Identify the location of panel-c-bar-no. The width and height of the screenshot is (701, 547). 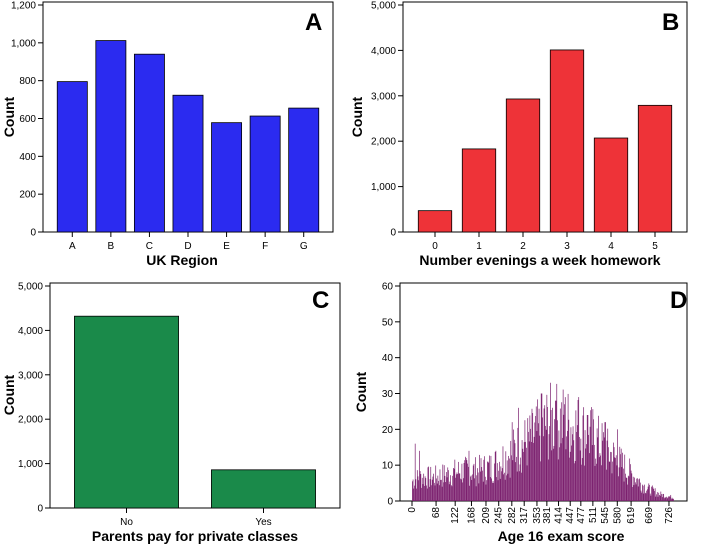
(126, 412).